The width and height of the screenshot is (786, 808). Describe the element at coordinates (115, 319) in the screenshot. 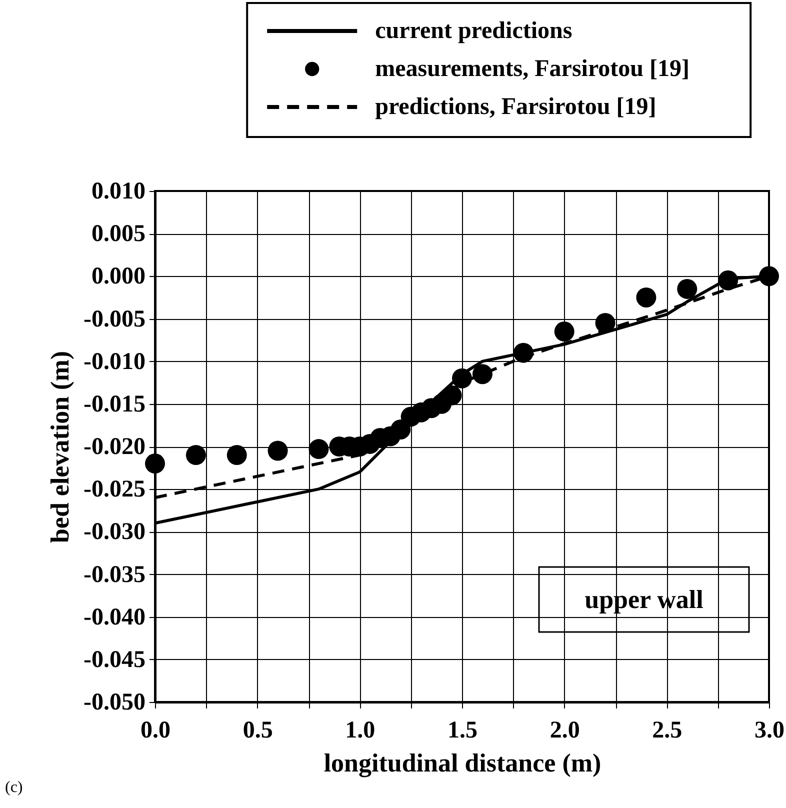

I see `y-tick-label: -0.005` at that location.